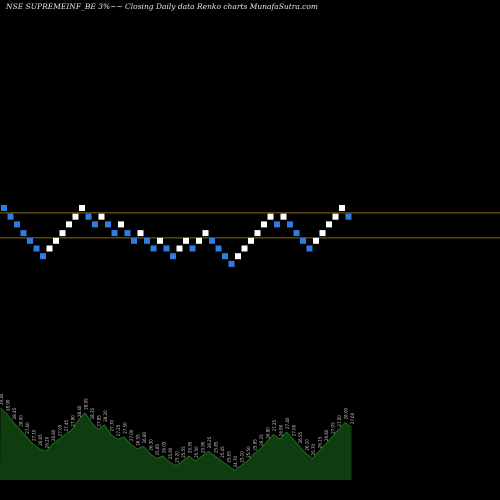 The height and width of the screenshot is (500, 500). I want to click on volume-label: 28.95, so click(86, 404).